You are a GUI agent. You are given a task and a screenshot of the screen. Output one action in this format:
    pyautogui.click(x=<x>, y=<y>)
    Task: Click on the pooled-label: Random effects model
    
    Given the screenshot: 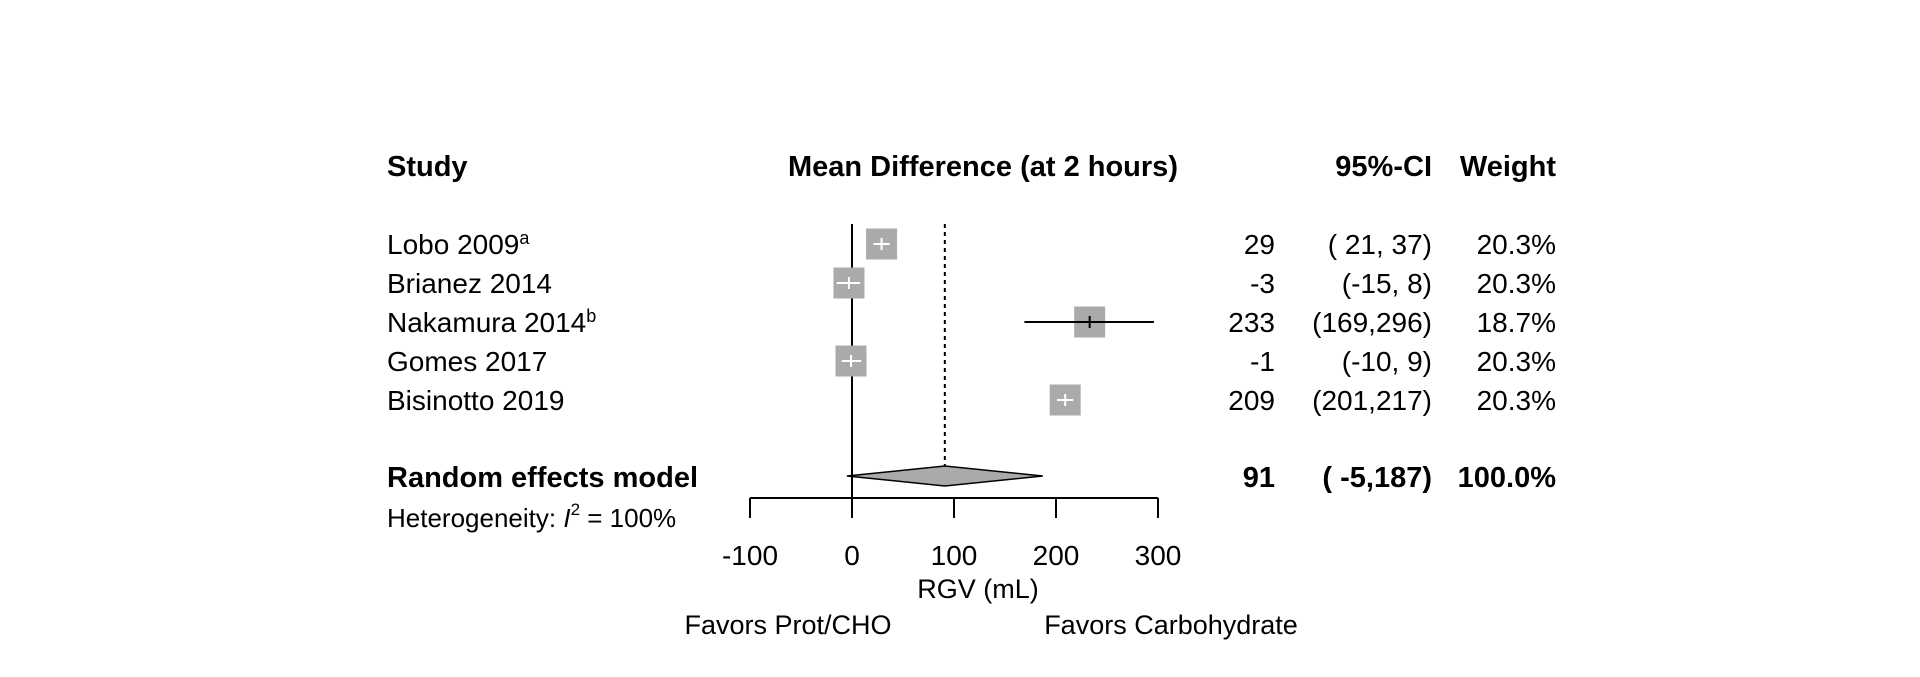 What is the action you would take?
    pyautogui.click(x=542, y=478)
    